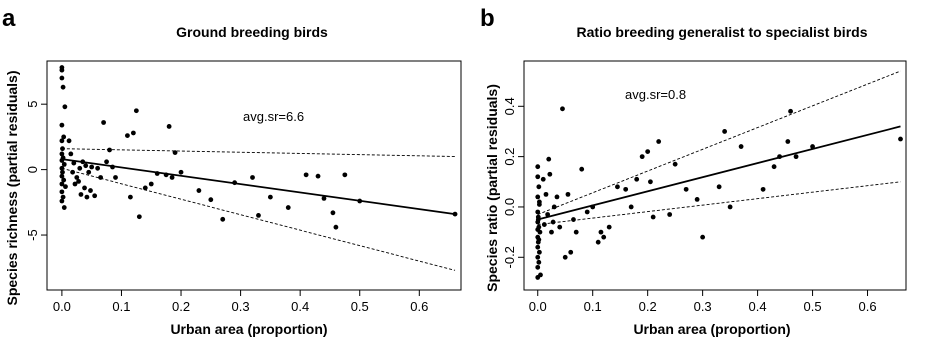  I want to click on panel-a-x-tick-label: 0.2, so click(181, 306).